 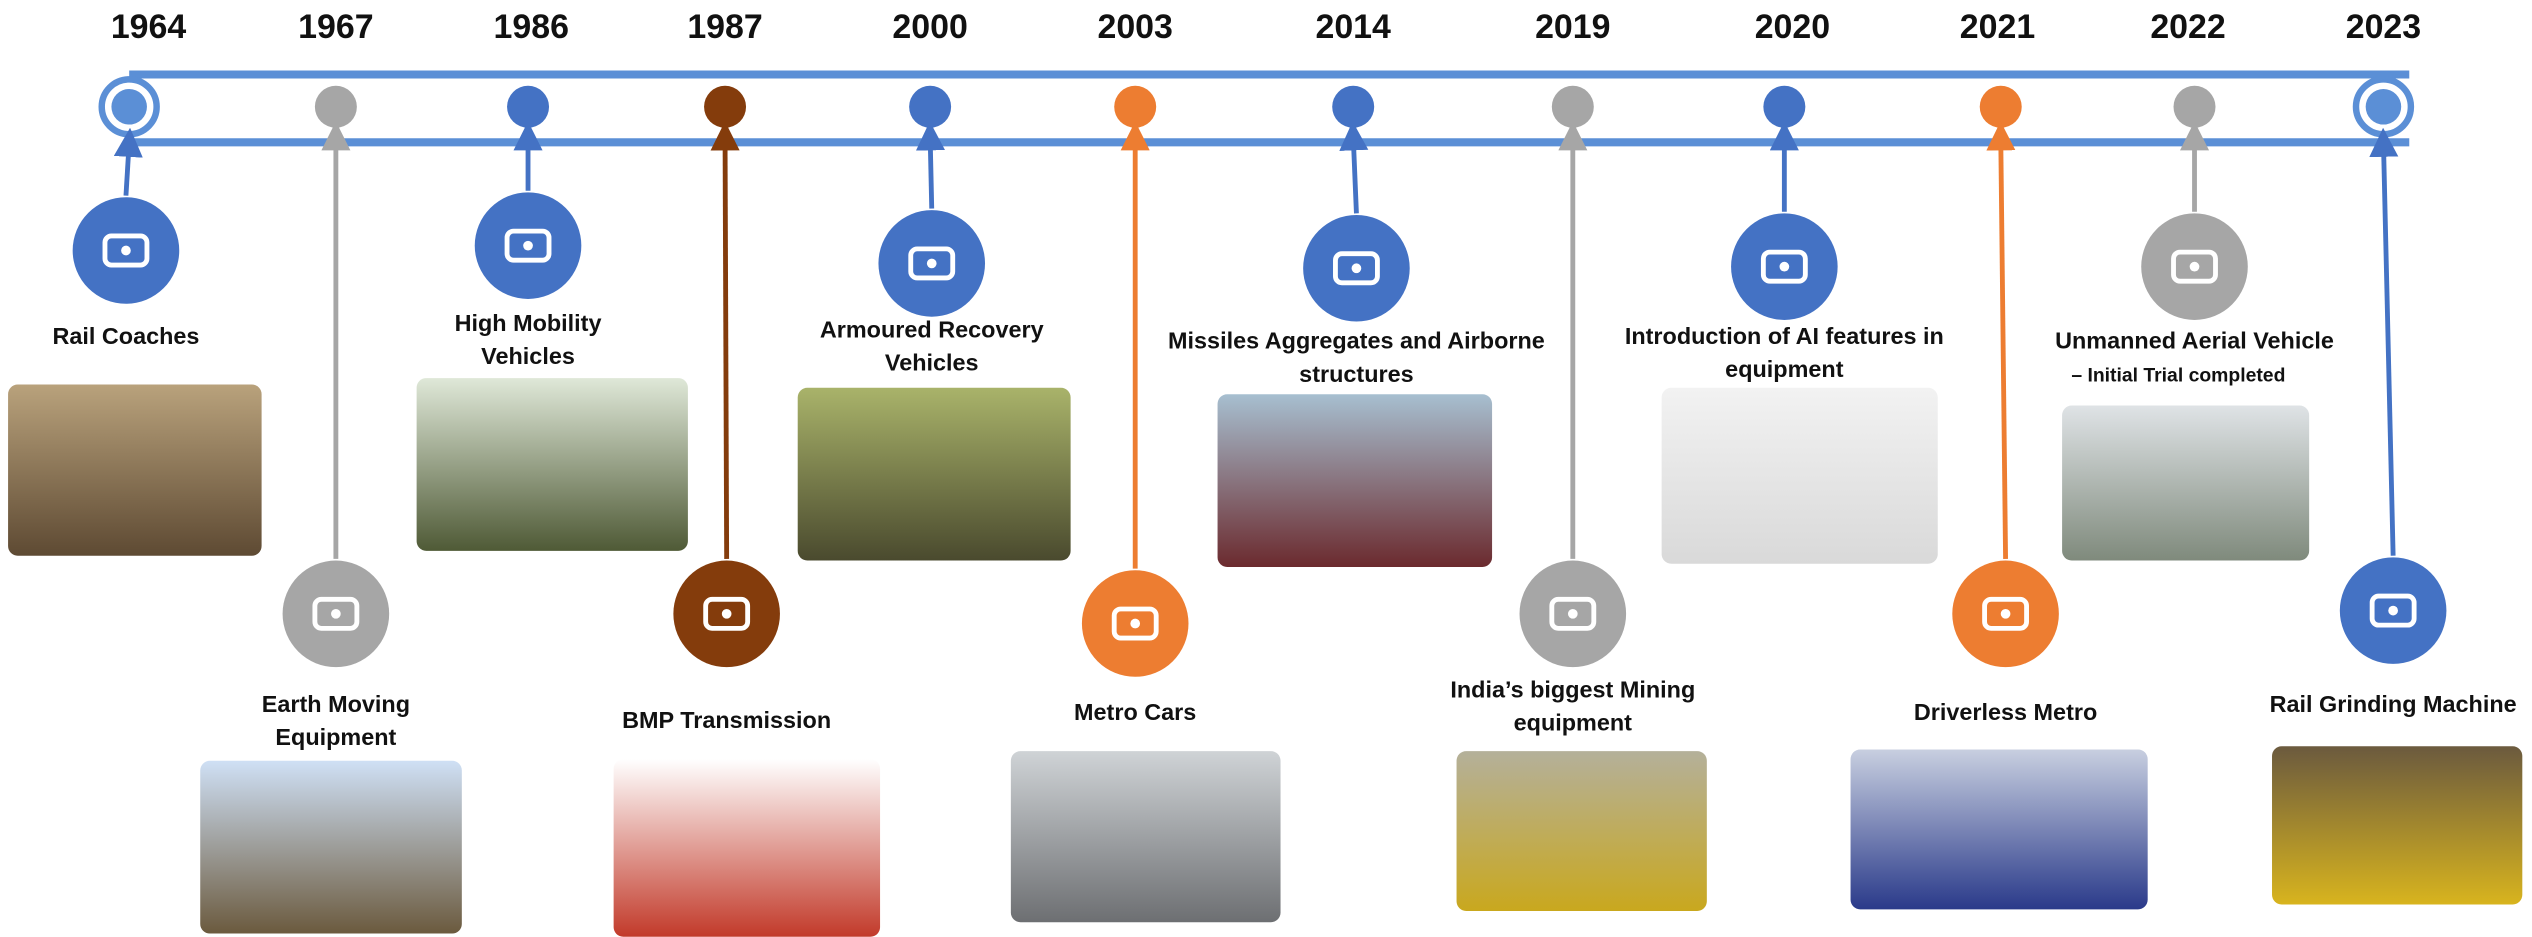 What do you see at coordinates (336, 704) in the screenshot?
I see `event-label: Earth Moving` at bounding box center [336, 704].